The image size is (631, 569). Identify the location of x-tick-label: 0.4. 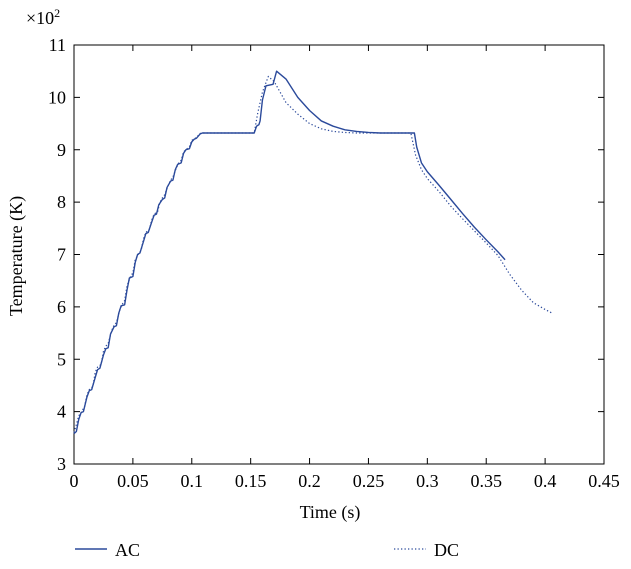
(545, 481).